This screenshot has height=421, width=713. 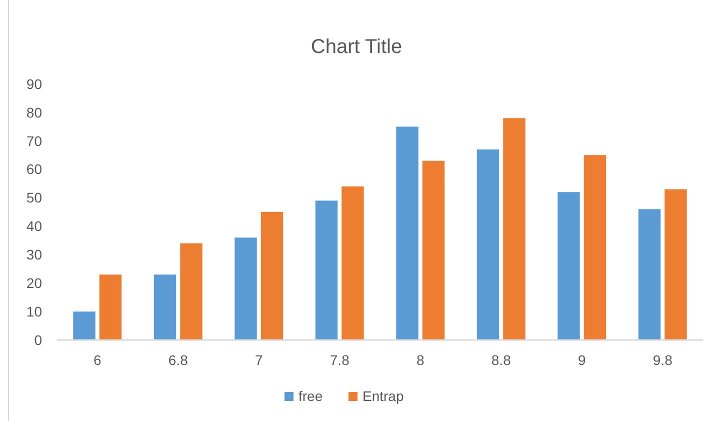 What do you see at coordinates (383, 396) in the screenshot?
I see `legend-label: Entrap` at bounding box center [383, 396].